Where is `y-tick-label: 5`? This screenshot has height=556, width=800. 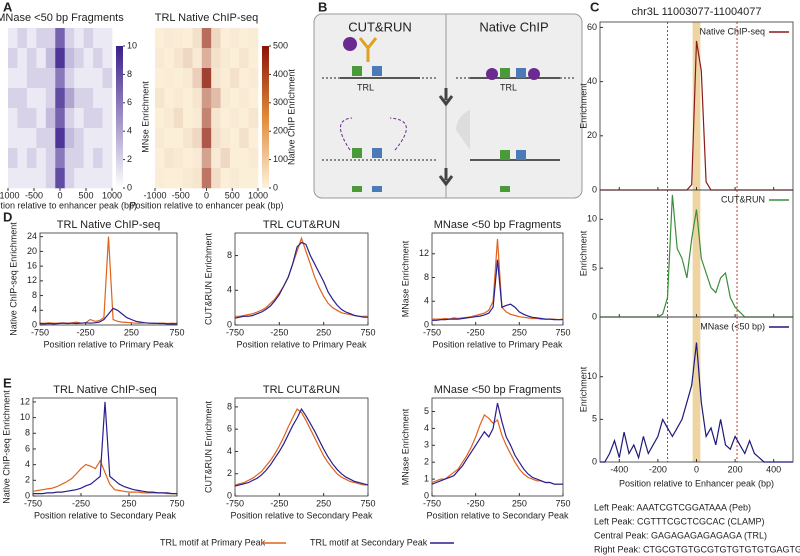 y-tick-label: 5 is located at coordinates (594, 268).